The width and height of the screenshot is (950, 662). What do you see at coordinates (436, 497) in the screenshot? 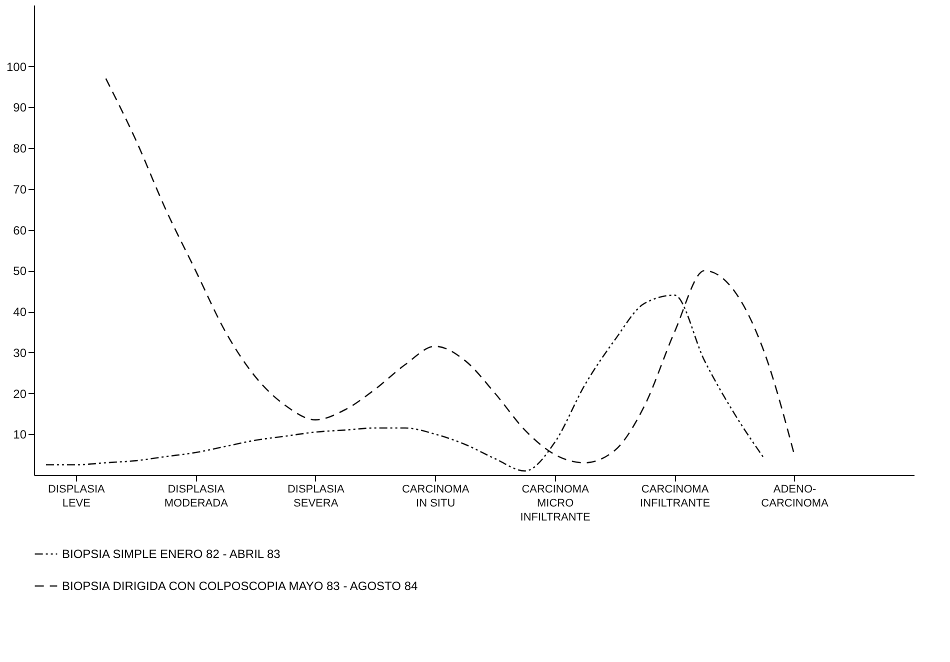
I see `x-tick-label: CARCINOMA IN SITU` at bounding box center [436, 497].